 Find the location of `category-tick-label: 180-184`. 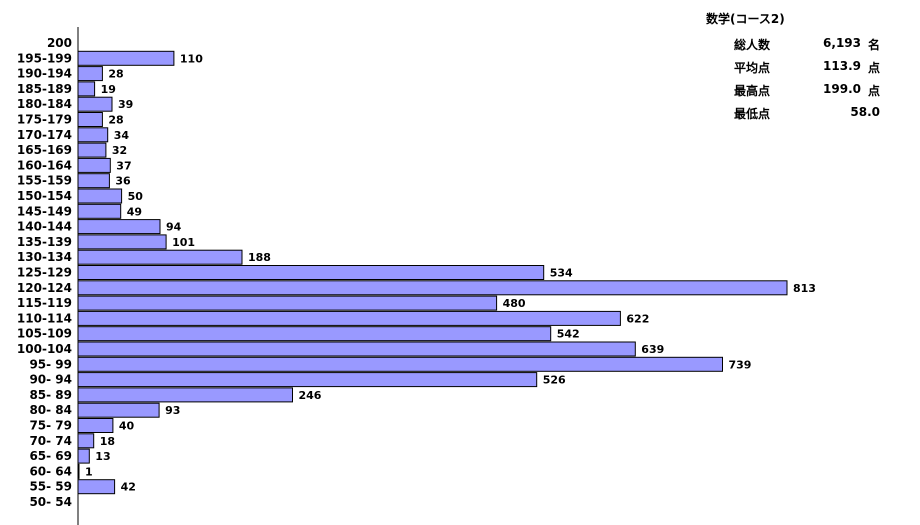

category-tick-label: 180-184 is located at coordinates (44, 104).